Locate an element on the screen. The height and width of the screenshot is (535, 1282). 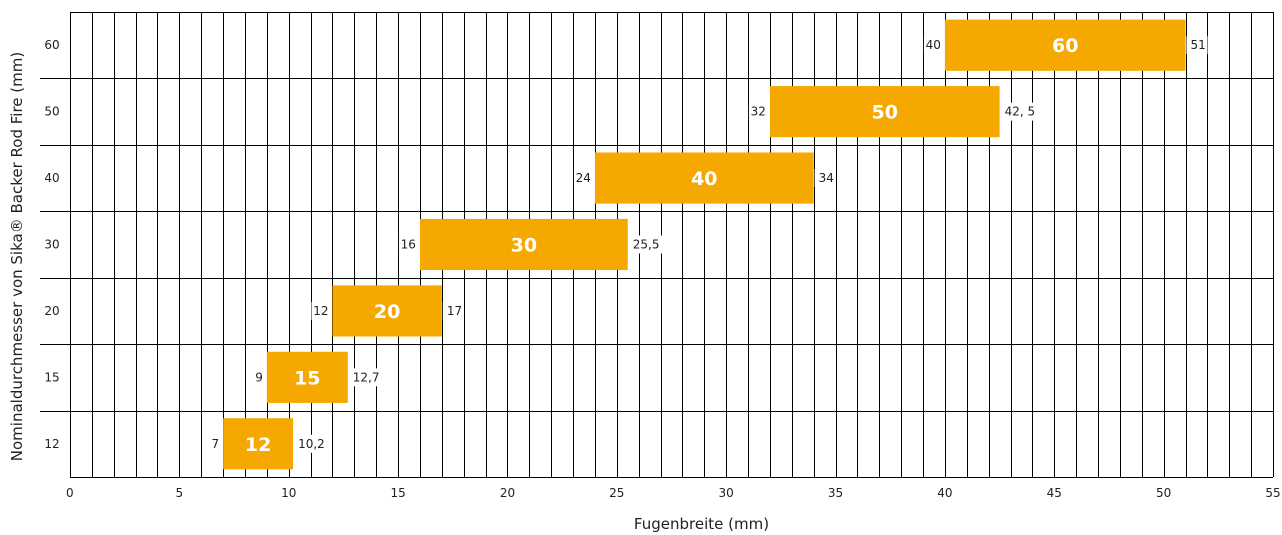
bar-label: 60 is located at coordinates (1065, 46).